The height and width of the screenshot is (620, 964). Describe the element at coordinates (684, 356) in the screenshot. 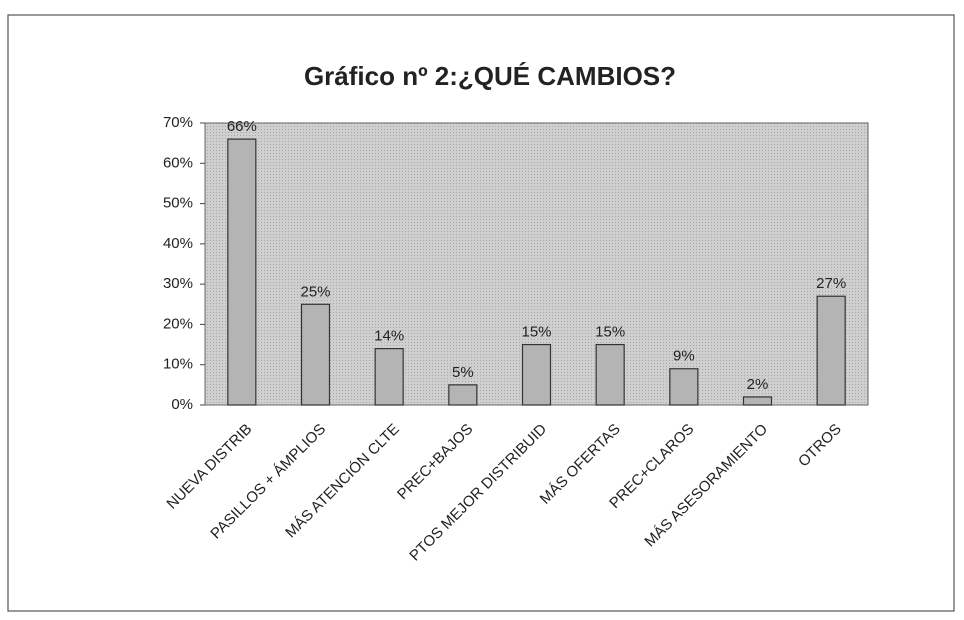

I see `value-label: 9%` at that location.